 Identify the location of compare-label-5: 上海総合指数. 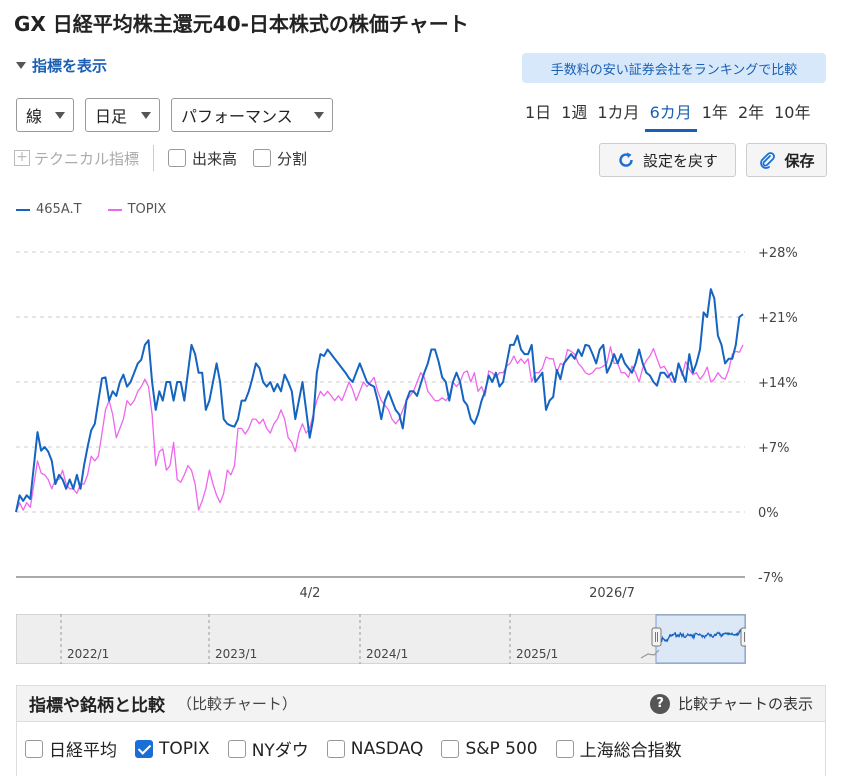
(630, 751).